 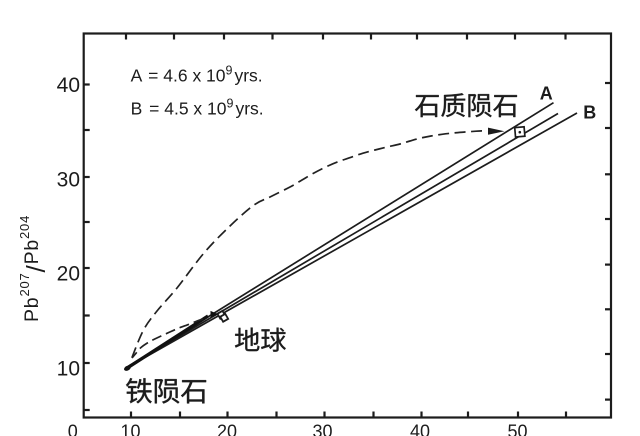 I want to click on svg-text: B, so click(x=589, y=113).